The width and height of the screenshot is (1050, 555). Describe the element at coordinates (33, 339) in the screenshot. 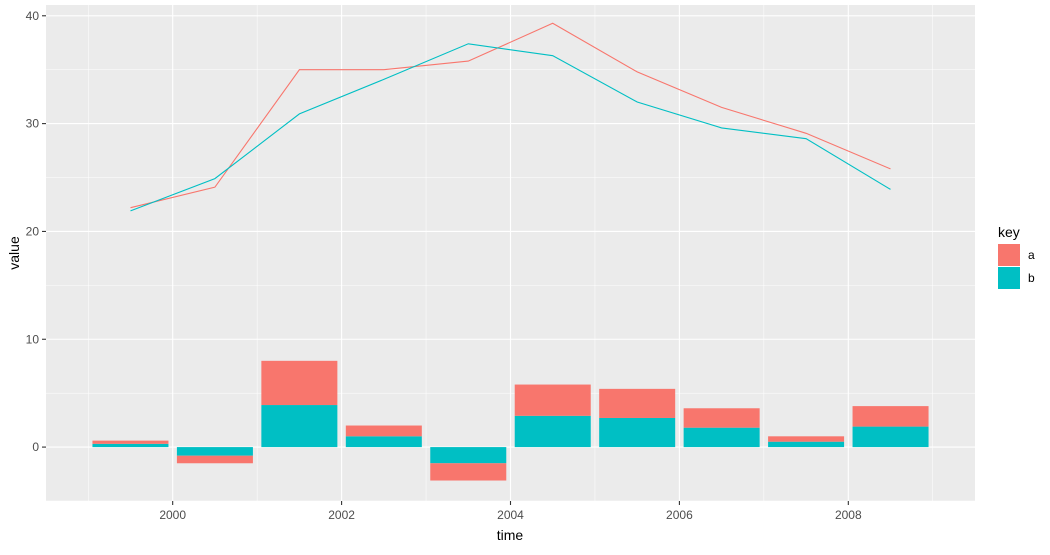

I see `y-tick-label: 10` at that location.